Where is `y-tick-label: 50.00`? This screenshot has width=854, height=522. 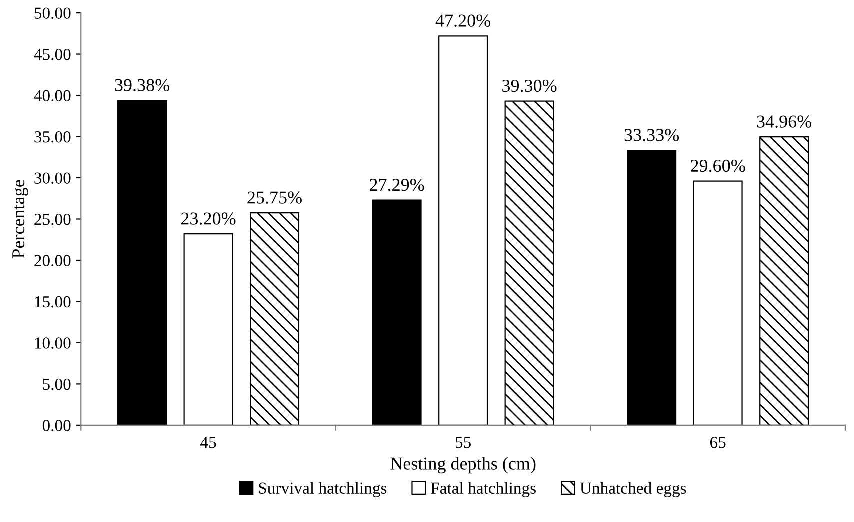
y-tick-label: 50.00 is located at coordinates (52, 14).